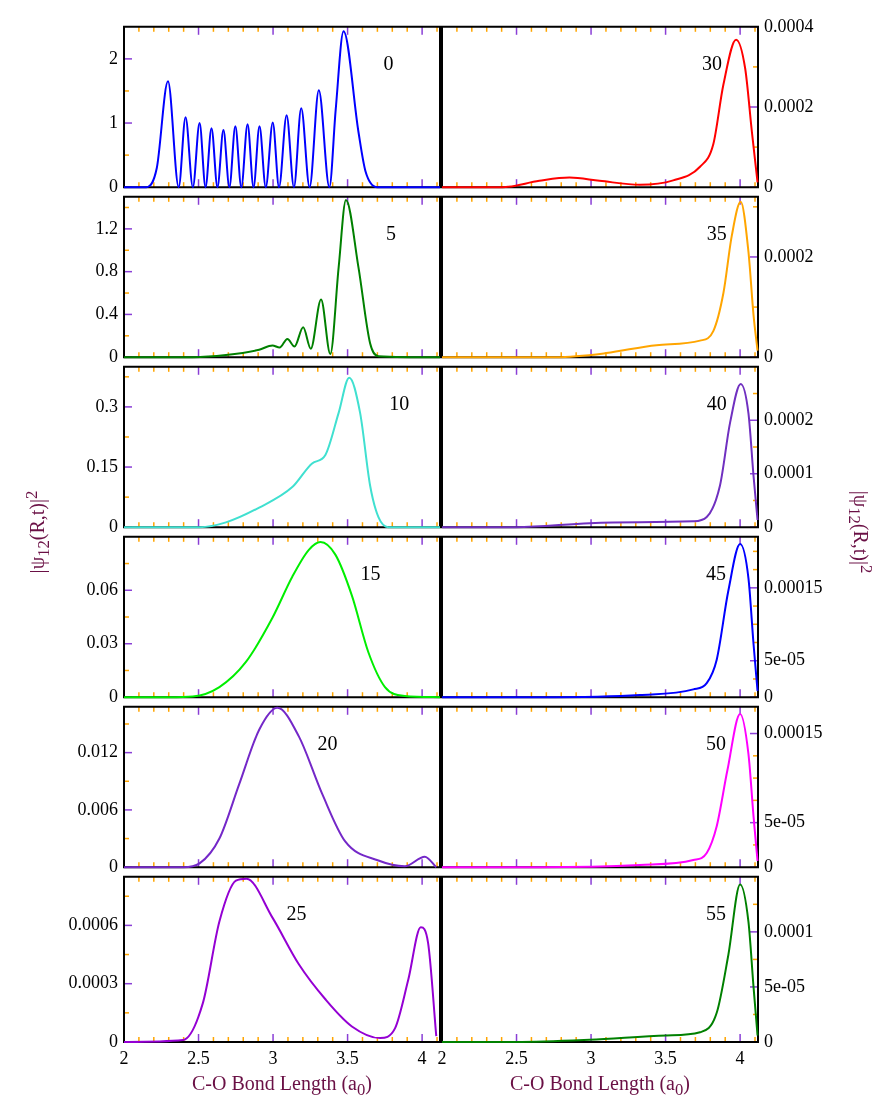 The height and width of the screenshot is (1101, 880). Describe the element at coordinates (102, 465) in the screenshot. I see `y-tick-label: 0.15` at that location.